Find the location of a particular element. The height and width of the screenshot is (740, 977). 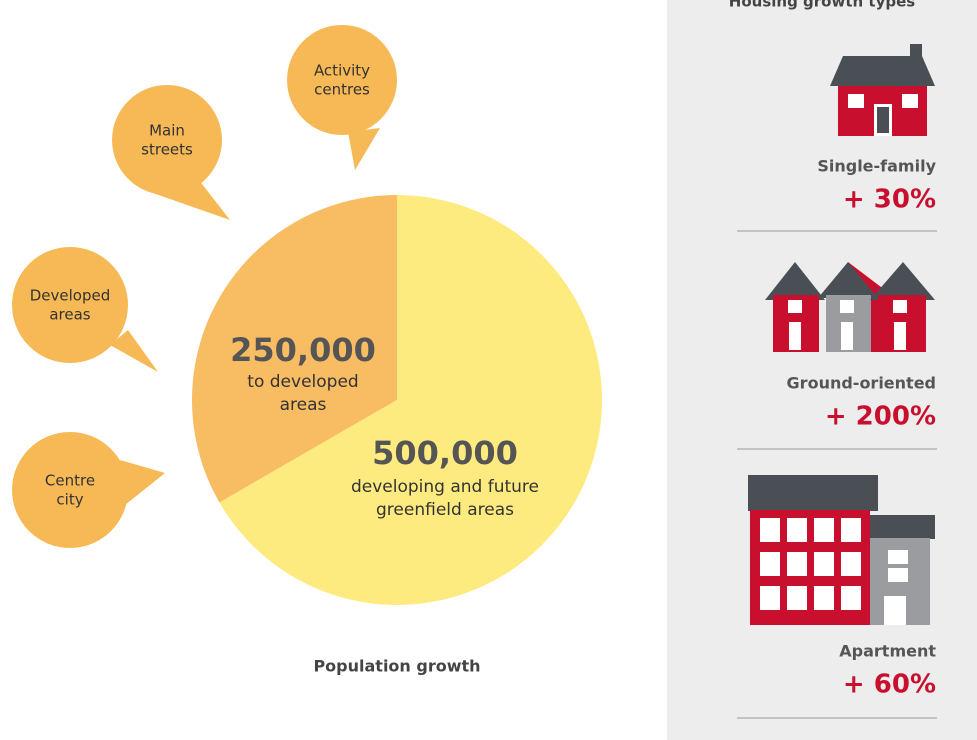

slice-label: areas is located at coordinates (303, 405).